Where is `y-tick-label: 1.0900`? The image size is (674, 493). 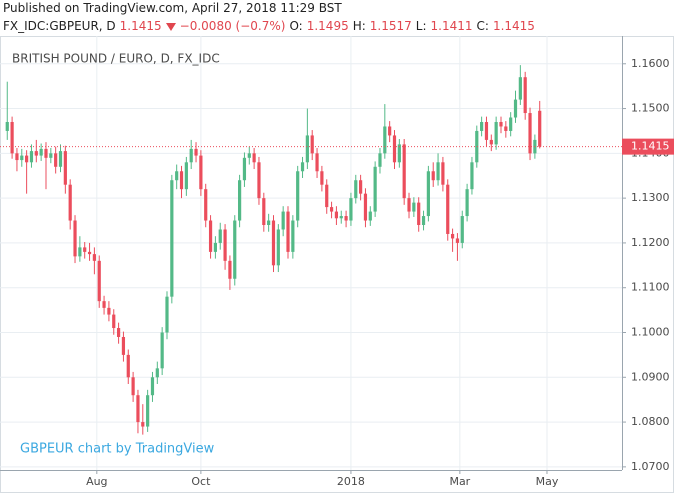
y-tick-label: 1.0900 is located at coordinates (650, 376).